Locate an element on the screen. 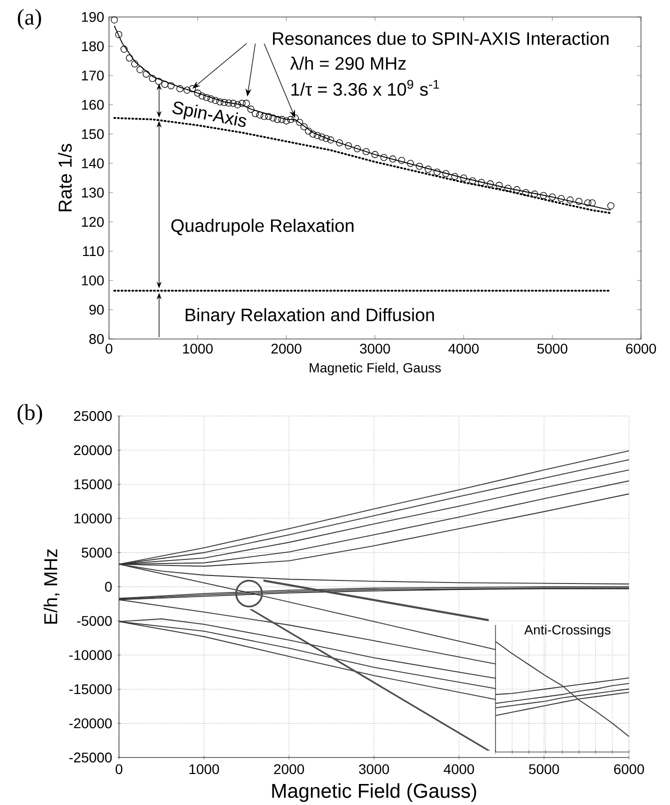  x-axis-title: Magnetic Field (Gauss) is located at coordinates (374, 792).